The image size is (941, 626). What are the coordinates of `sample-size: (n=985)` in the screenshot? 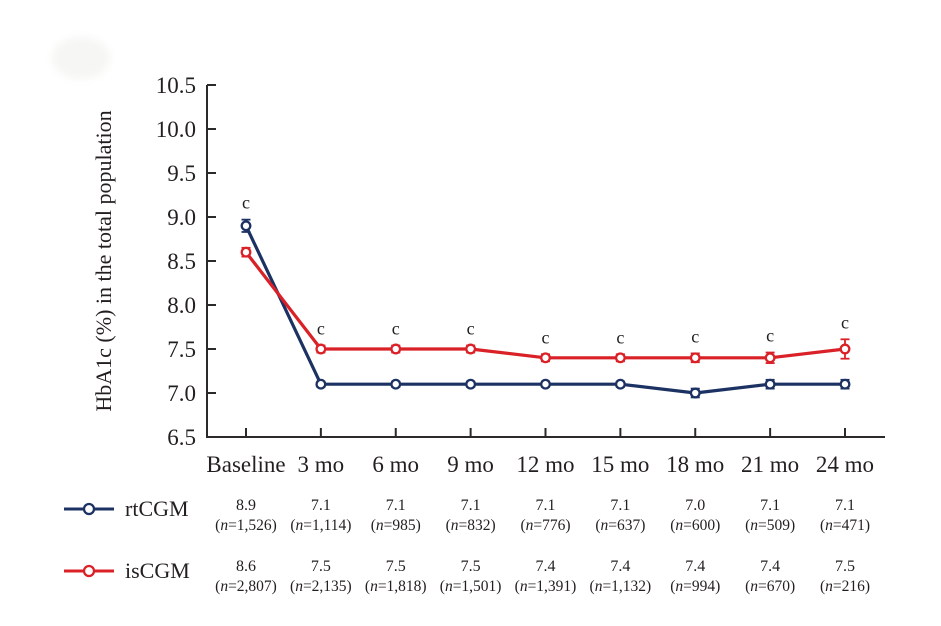 It's located at (395, 525).